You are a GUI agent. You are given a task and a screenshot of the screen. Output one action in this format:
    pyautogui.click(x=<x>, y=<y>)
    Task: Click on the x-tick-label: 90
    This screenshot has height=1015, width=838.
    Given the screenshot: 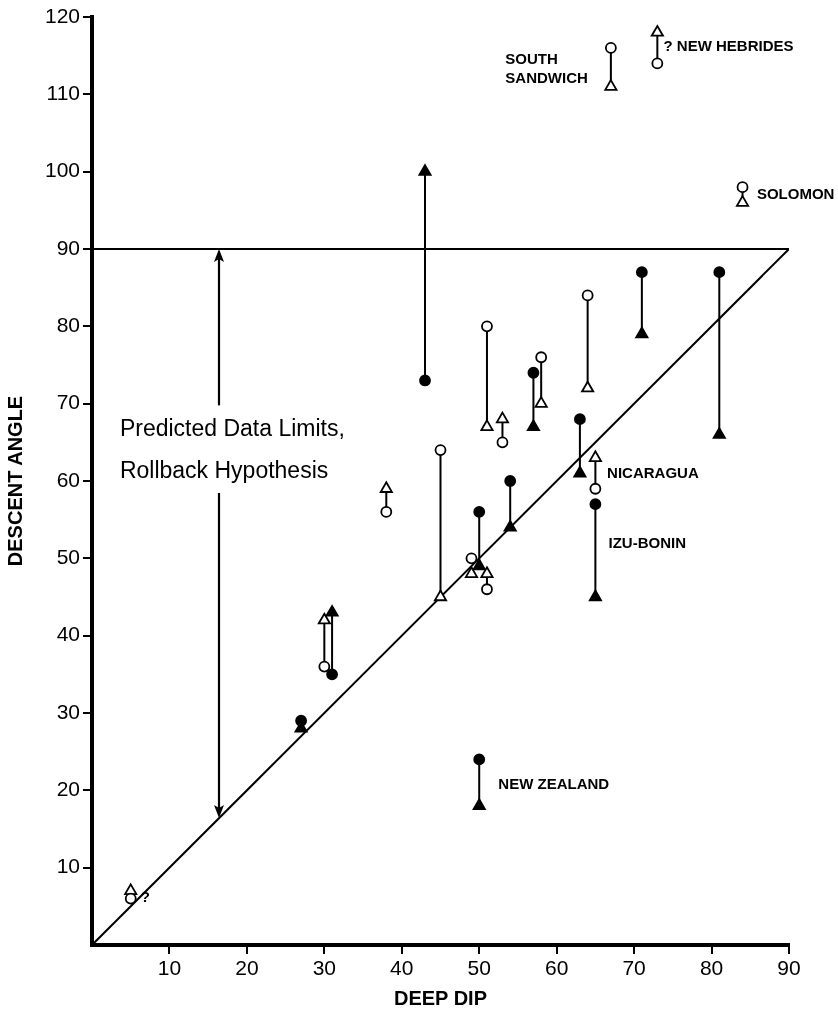 What is the action you would take?
    pyautogui.click(x=789, y=968)
    